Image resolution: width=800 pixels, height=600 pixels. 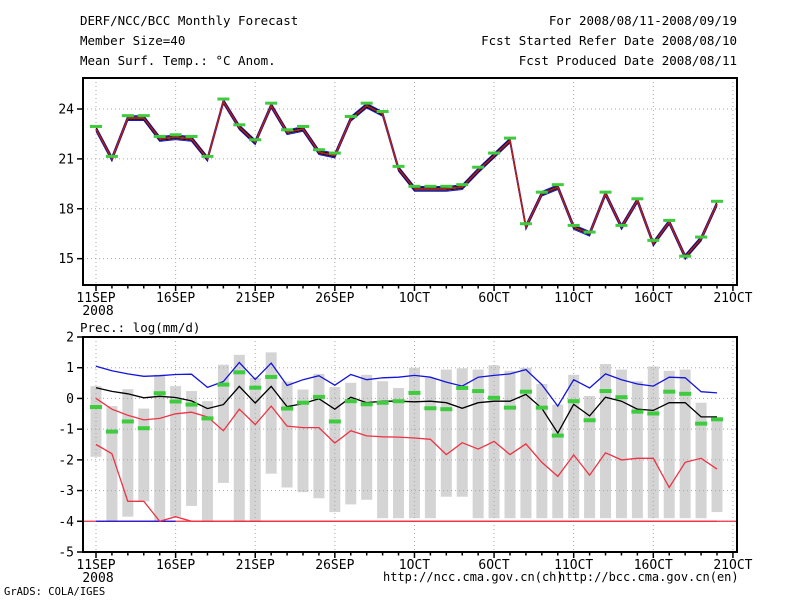 I want to click on produced-date: Fcst Produced Date 2008/08/11, so click(x=627, y=60).